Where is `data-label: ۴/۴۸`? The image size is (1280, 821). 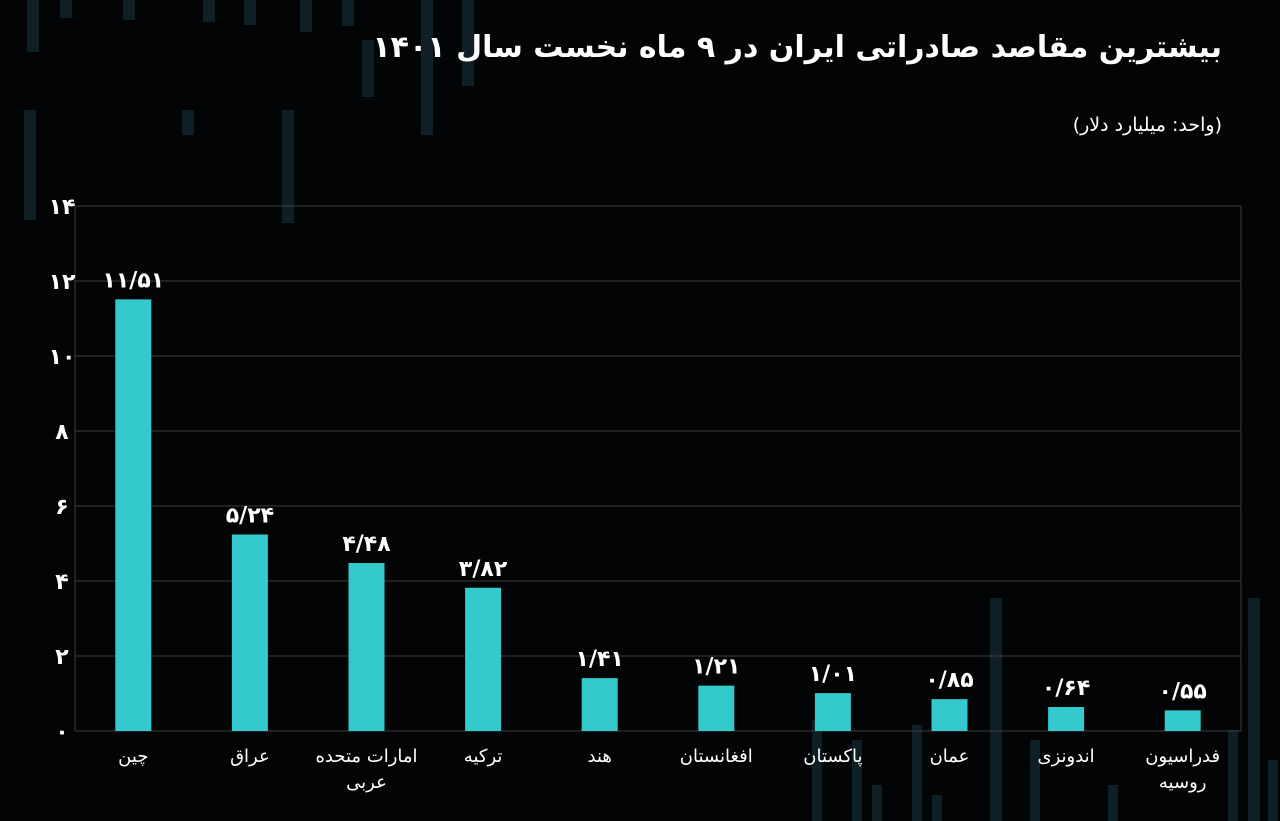 data-label: ۴/۴۸ is located at coordinates (366, 544).